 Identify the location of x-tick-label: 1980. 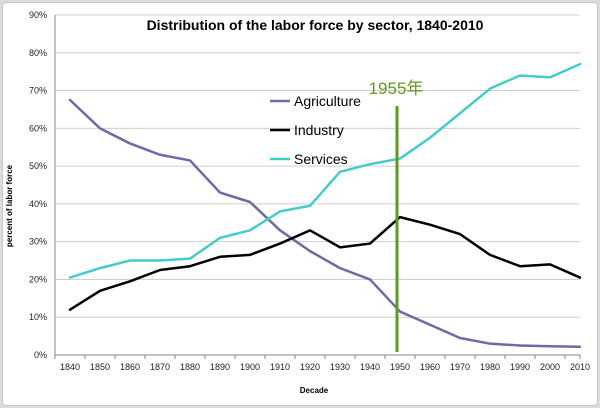
(490, 367).